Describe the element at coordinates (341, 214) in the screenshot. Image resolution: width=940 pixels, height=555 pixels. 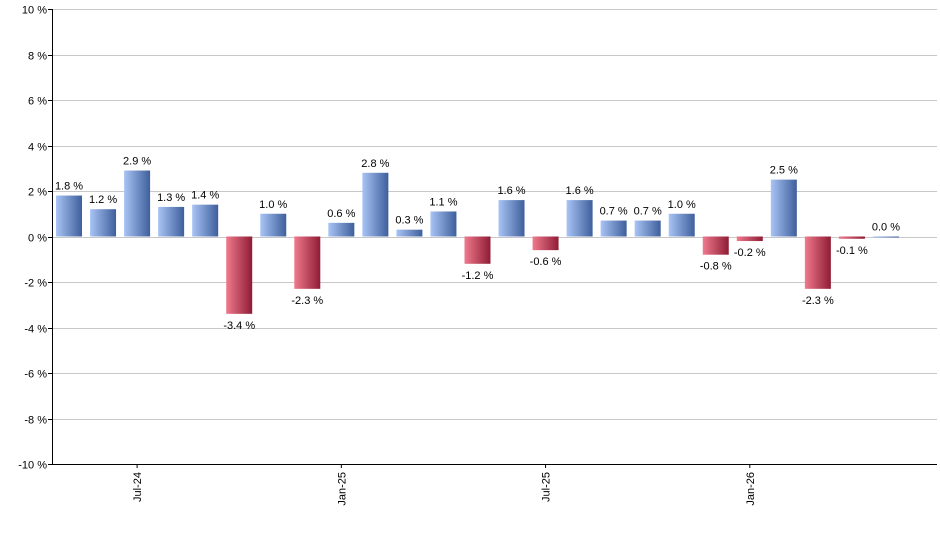
I see `bar-value-label: 0.6 %` at that location.